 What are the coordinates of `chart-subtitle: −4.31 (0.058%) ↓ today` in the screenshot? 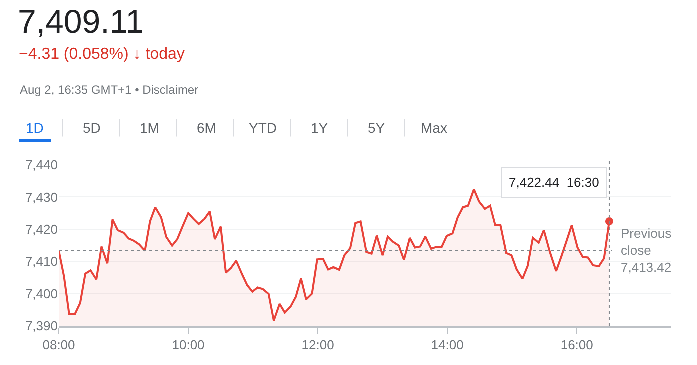 It's located at (102, 54).